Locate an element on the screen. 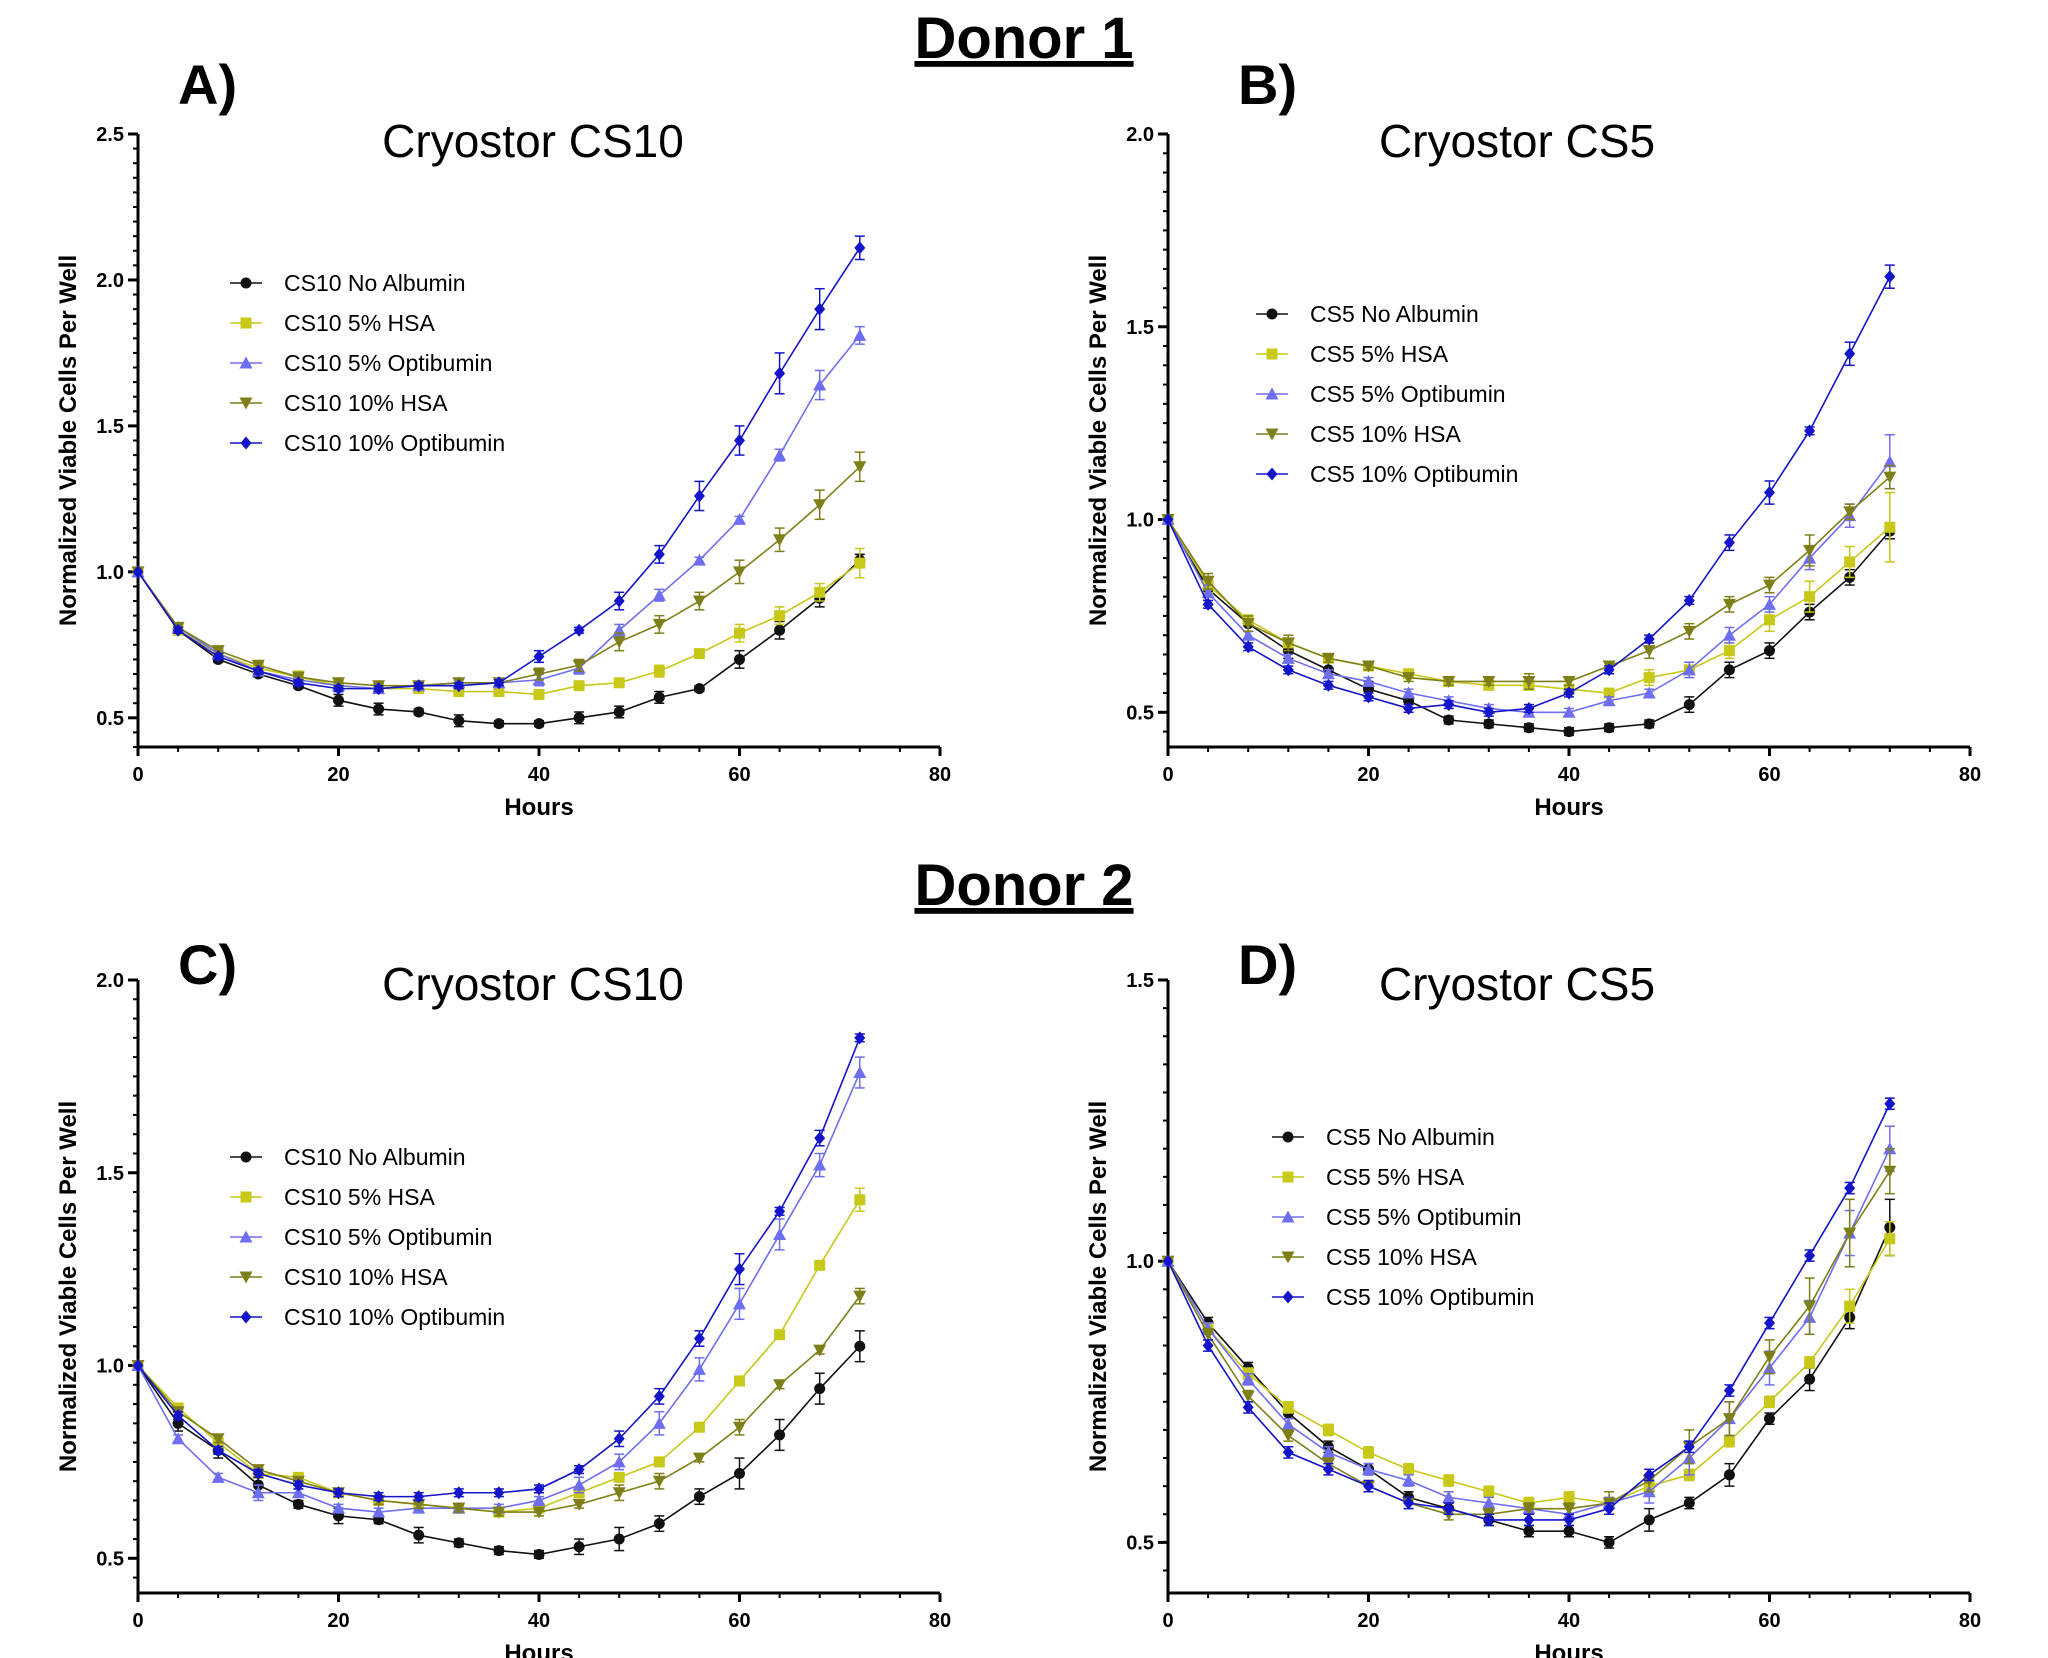 This screenshot has width=2048, height=1658. legend-label: CS10 5% Optibumin is located at coordinates (388, 1237).